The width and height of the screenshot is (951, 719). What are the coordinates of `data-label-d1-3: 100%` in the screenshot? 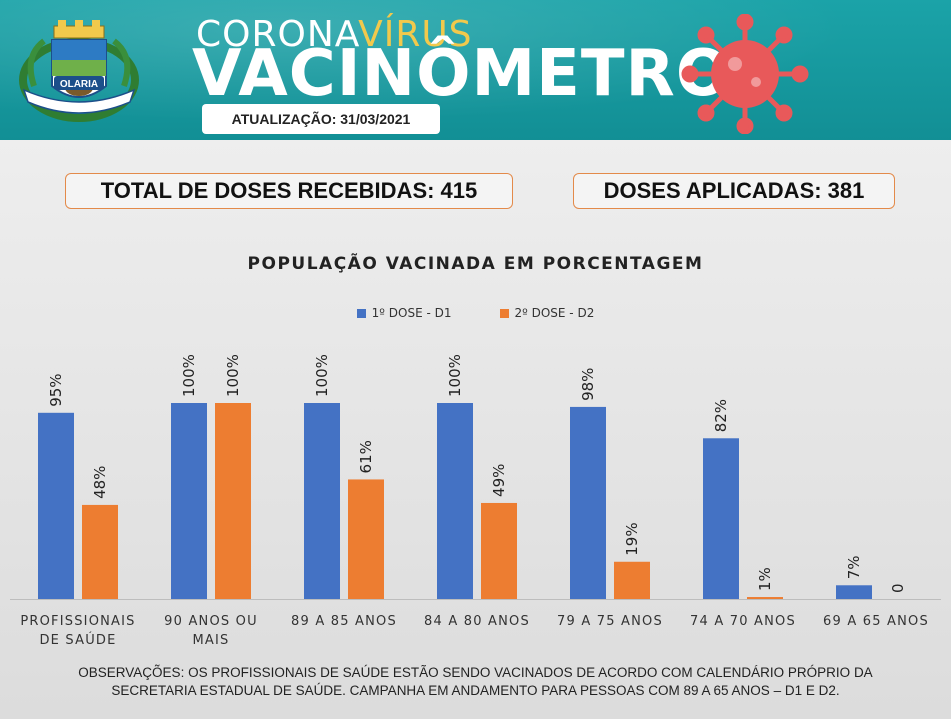 It's located at (455, 375).